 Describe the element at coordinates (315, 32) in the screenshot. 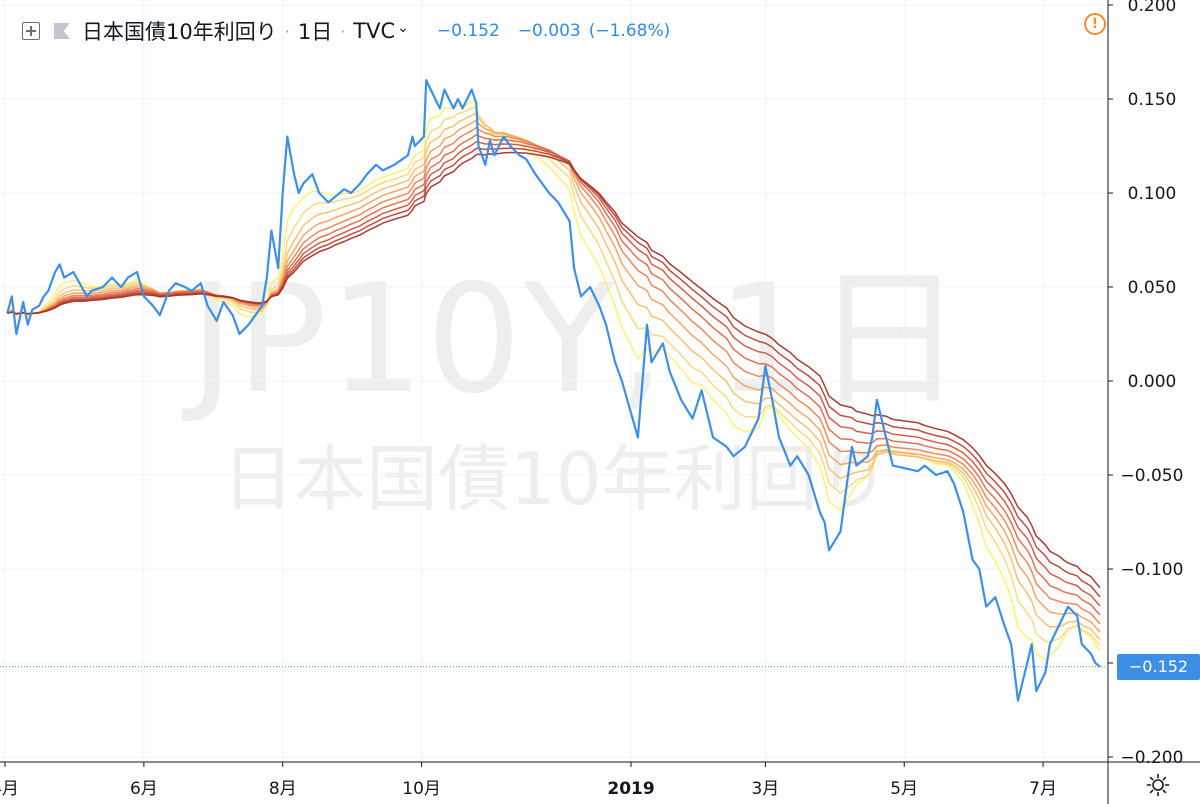

I see `interval-label: 1日` at that location.